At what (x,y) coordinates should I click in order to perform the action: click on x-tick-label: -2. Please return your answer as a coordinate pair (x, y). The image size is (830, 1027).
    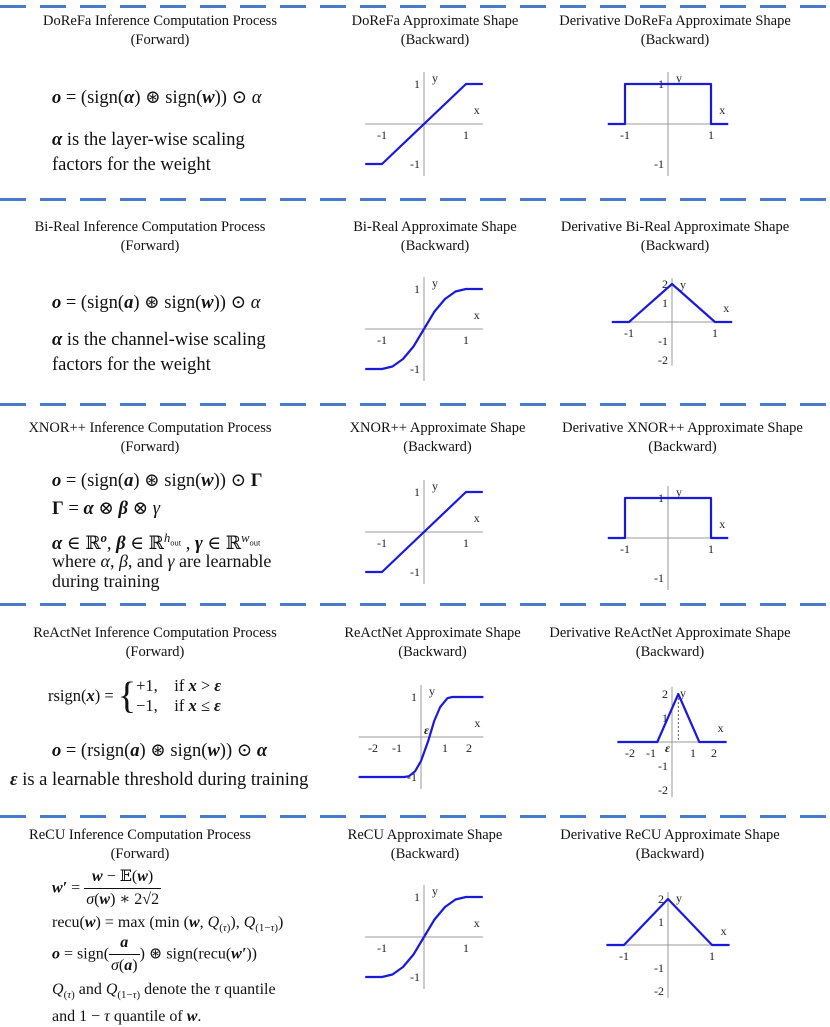
    Looking at the image, I should click on (373, 748).